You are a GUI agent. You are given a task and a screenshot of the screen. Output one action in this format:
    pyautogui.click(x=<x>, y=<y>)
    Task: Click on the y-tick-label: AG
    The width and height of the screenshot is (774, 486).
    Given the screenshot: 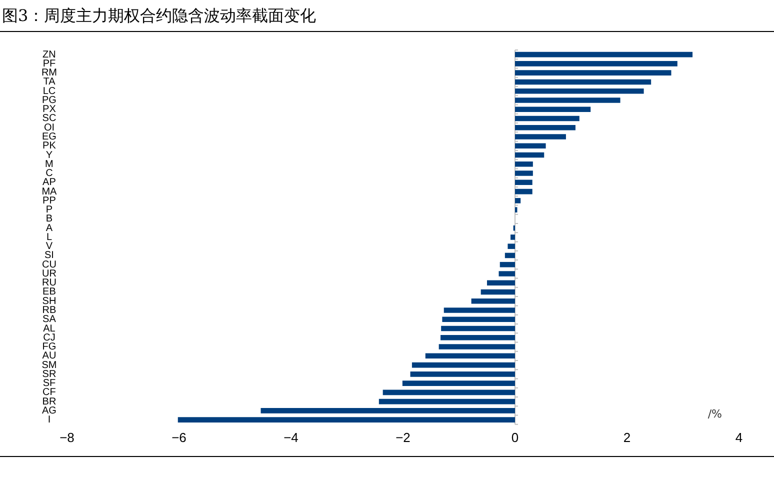 What is the action you would take?
    pyautogui.click(x=49, y=410)
    